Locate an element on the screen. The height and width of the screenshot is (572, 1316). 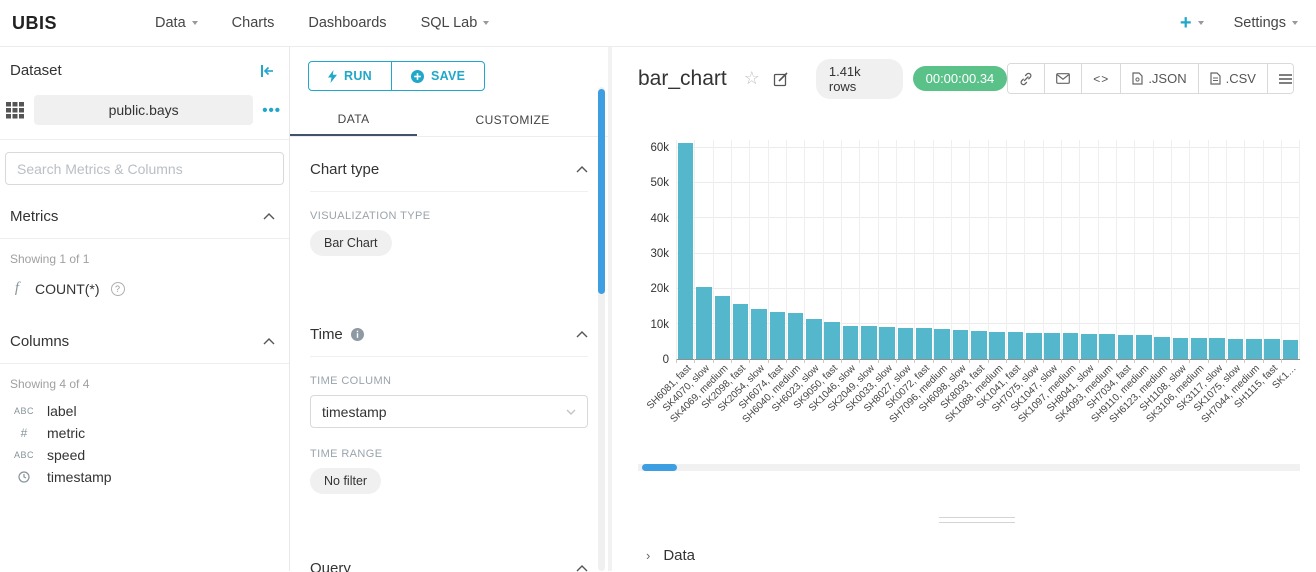
menu-charts: Charts is located at coordinates (253, 23).